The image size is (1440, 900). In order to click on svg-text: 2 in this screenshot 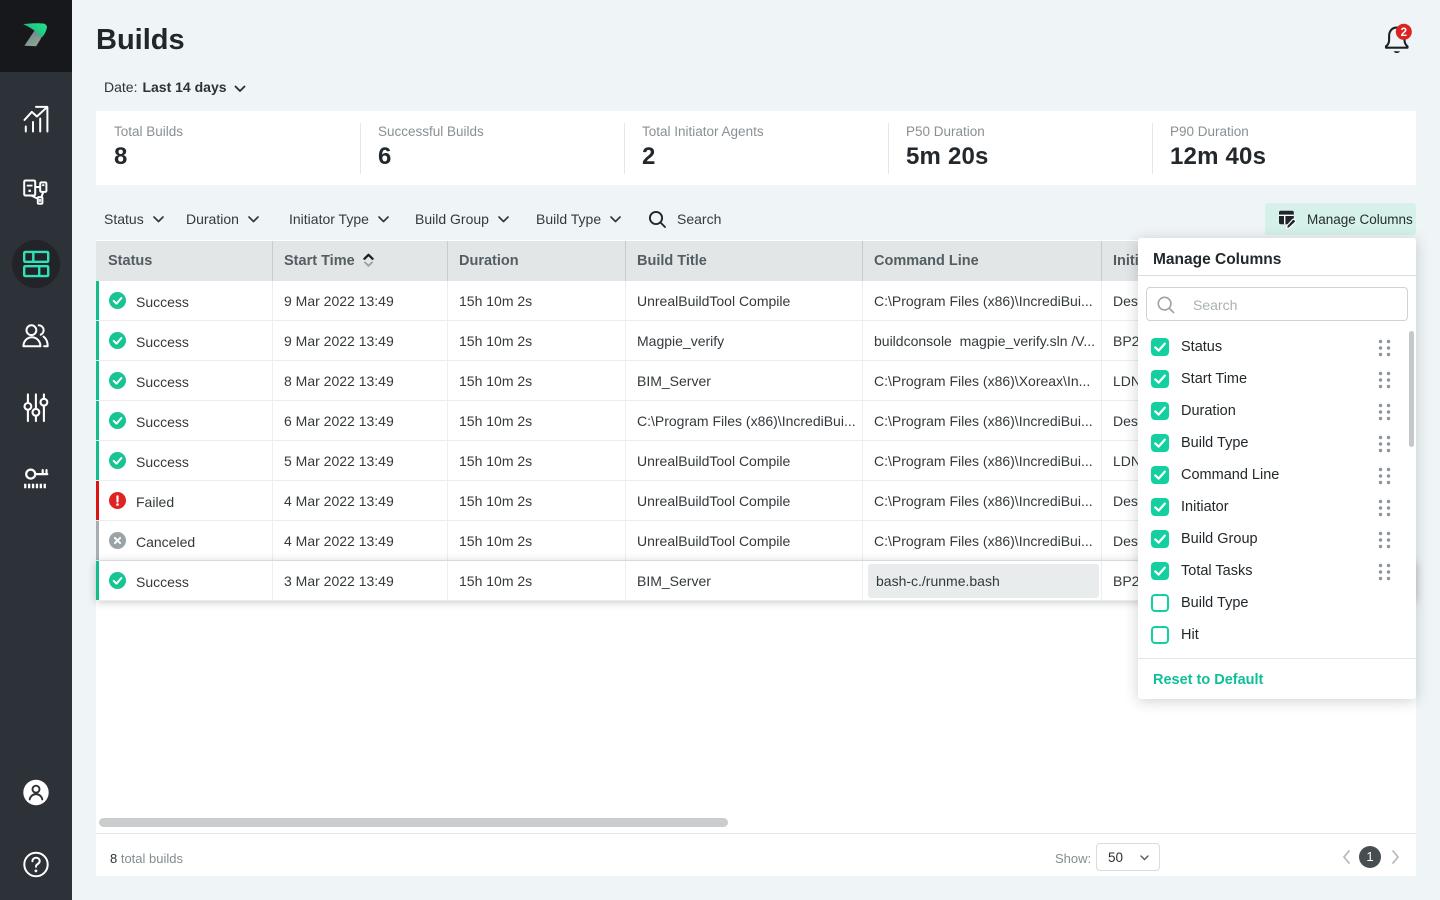, I will do `click(1404, 33)`.